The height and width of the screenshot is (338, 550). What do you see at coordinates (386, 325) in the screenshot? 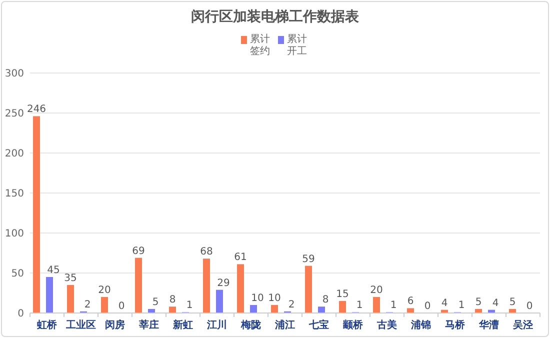
I see `x-tick-label: 古美` at bounding box center [386, 325].